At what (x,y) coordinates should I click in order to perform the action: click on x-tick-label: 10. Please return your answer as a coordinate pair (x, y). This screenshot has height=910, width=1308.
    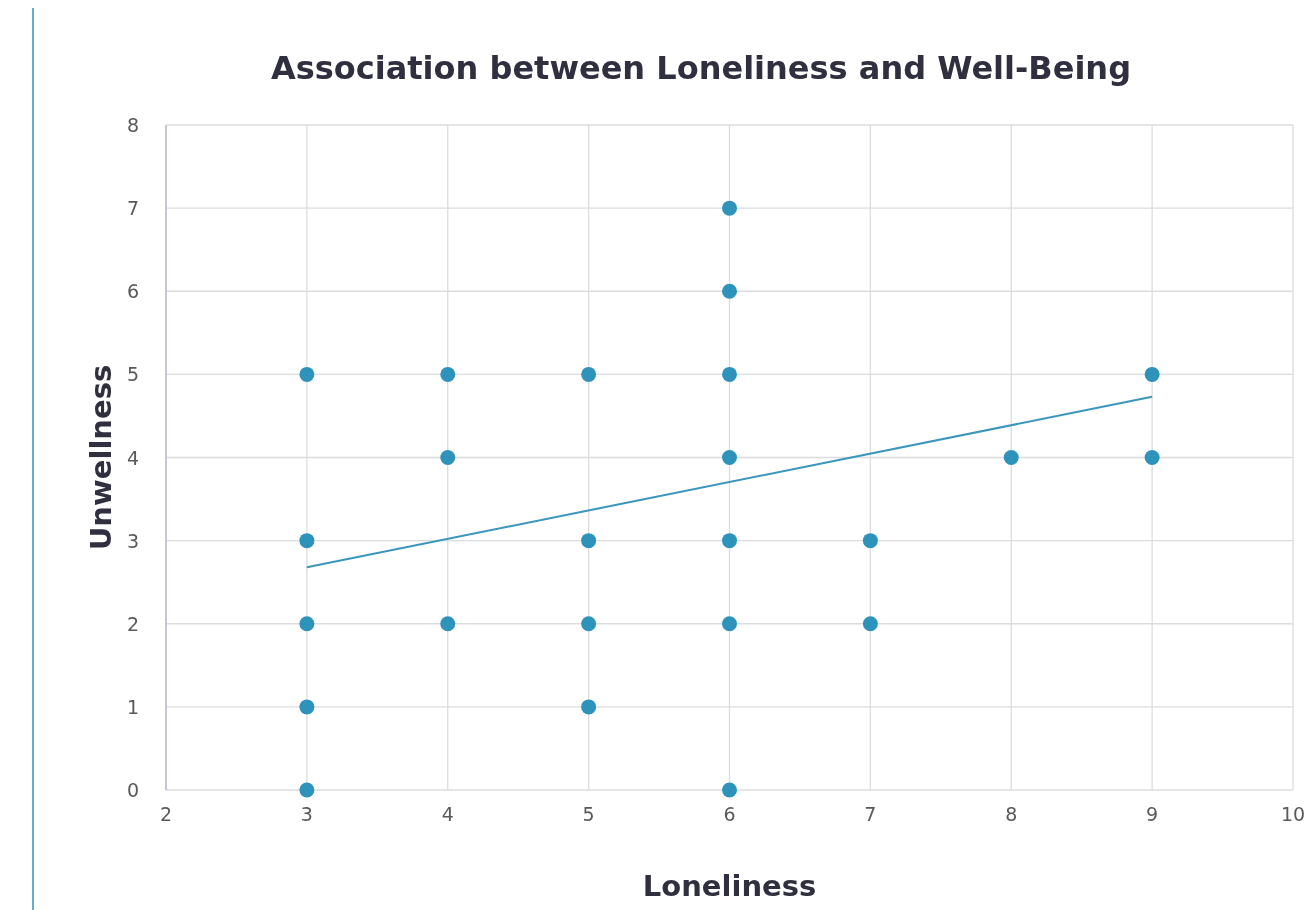
    Looking at the image, I should click on (1293, 814).